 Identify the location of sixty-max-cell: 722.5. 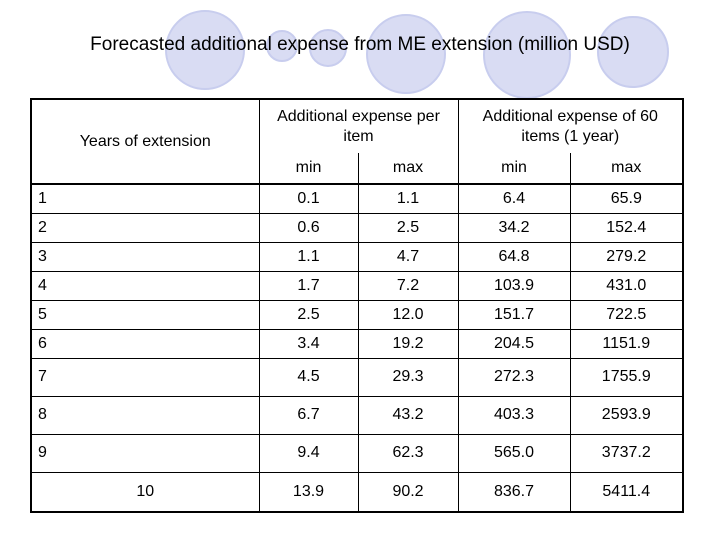
(627, 315).